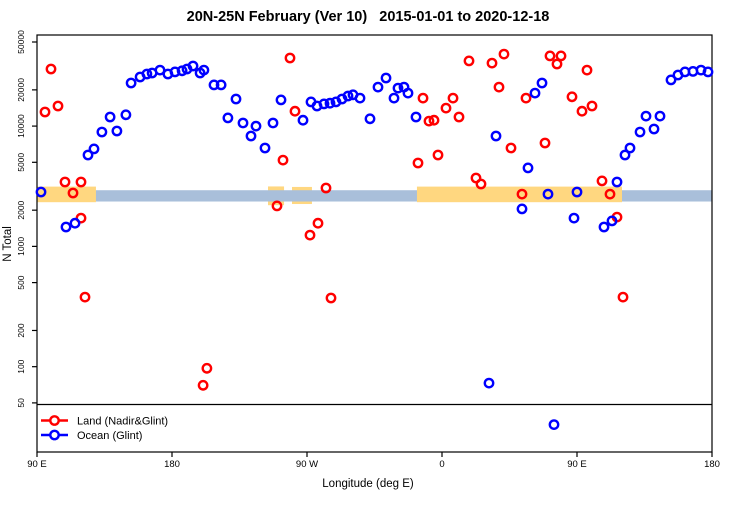 This screenshot has width=750, height=505. Describe the element at coordinates (368, 484) in the screenshot. I see `x-axis-label: Longitude (deg E)` at that location.